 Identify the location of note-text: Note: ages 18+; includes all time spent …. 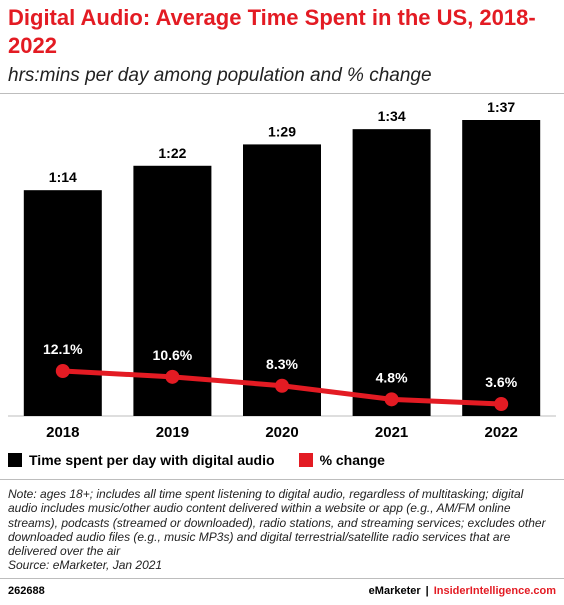
(277, 523).